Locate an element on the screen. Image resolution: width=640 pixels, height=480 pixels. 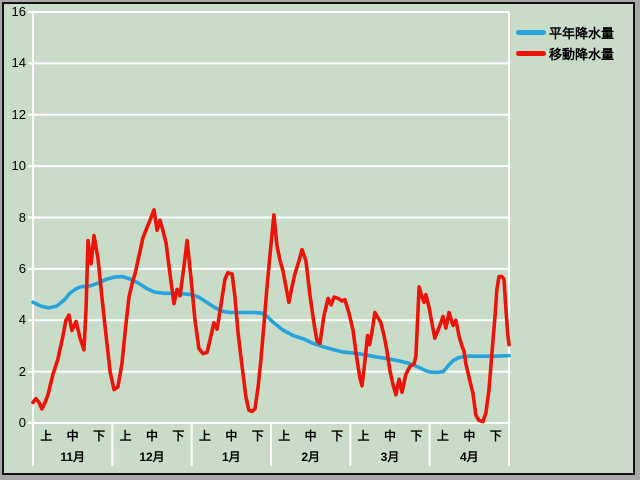
y-axis-tick-label: 10 is located at coordinates (18, 166).